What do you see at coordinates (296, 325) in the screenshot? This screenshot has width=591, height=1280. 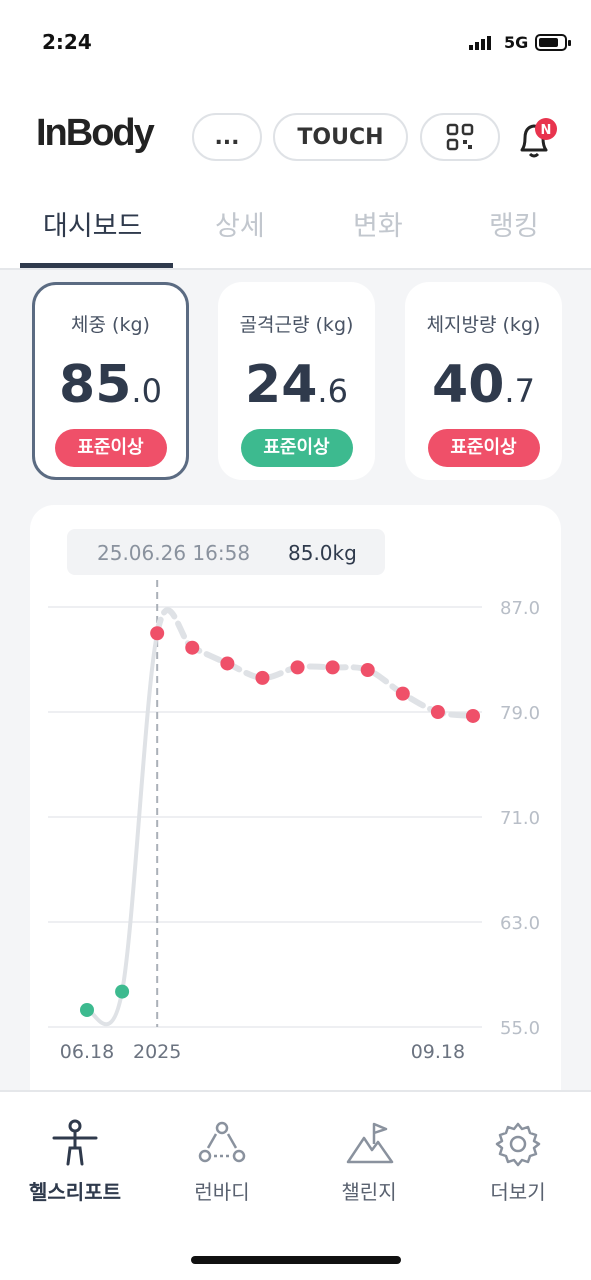 I see `card-title: 골격근량 (kg)` at bounding box center [296, 325].